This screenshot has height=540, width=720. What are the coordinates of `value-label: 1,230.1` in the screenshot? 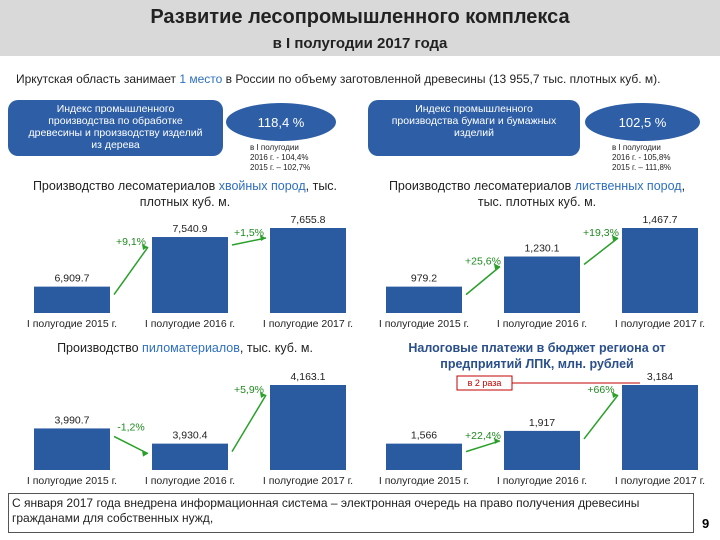 It's located at (541, 249).